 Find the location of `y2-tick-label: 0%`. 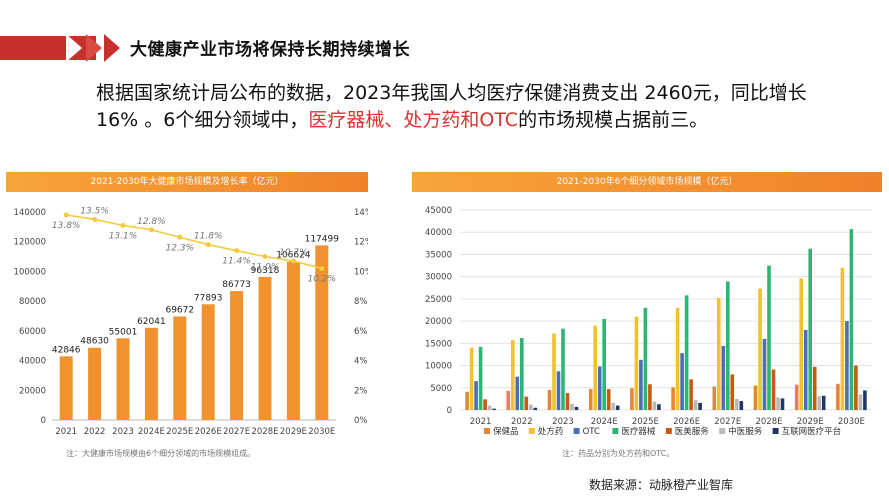

y2-tick-label: 0% is located at coordinates (361, 421).